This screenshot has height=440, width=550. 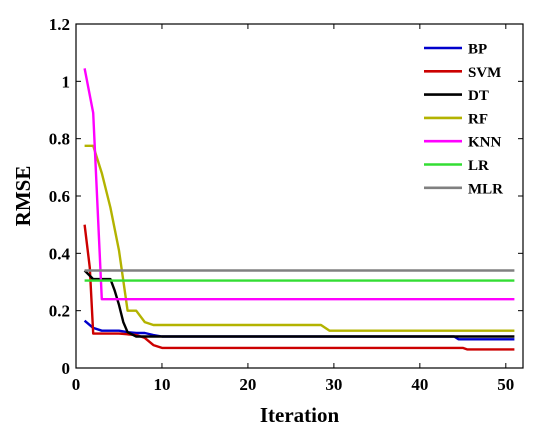 What do you see at coordinates (161, 384) in the screenshot?
I see `x-tick-label: 10` at bounding box center [161, 384].